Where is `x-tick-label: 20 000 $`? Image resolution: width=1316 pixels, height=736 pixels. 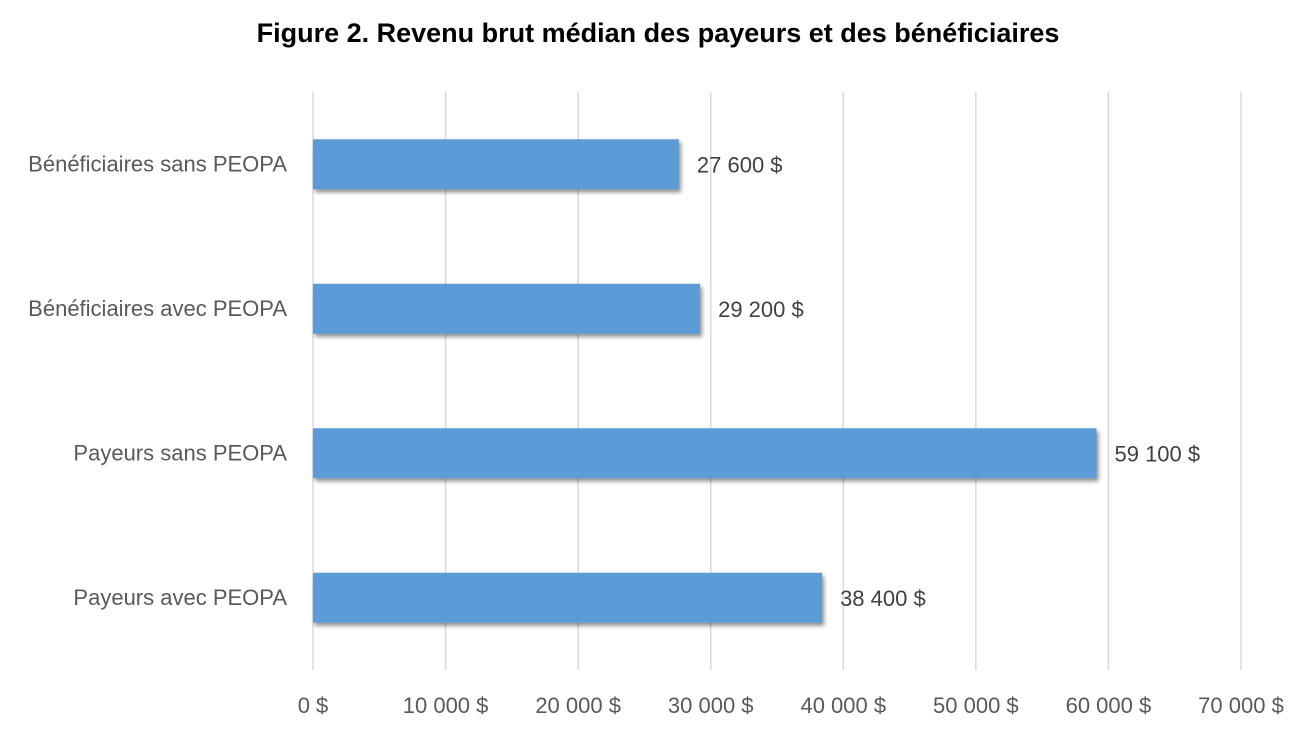
x-tick-label: 20 000 $ is located at coordinates (578, 705).